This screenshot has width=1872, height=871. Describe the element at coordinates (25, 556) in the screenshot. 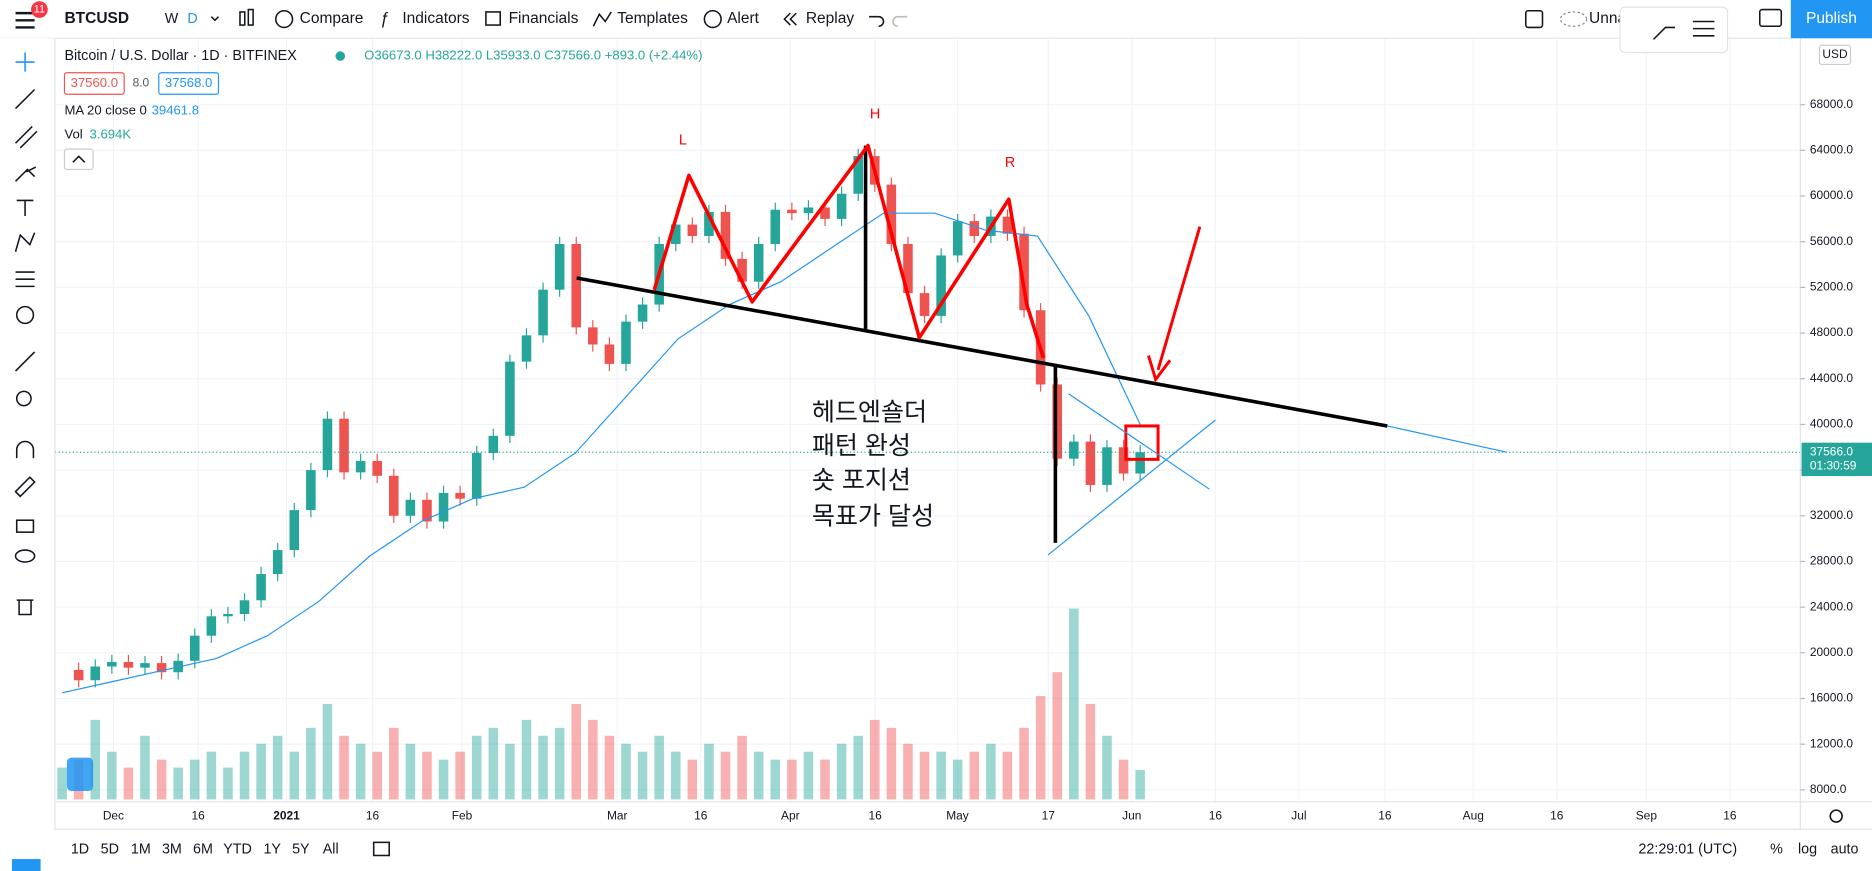

I see `hide-tool` at that location.